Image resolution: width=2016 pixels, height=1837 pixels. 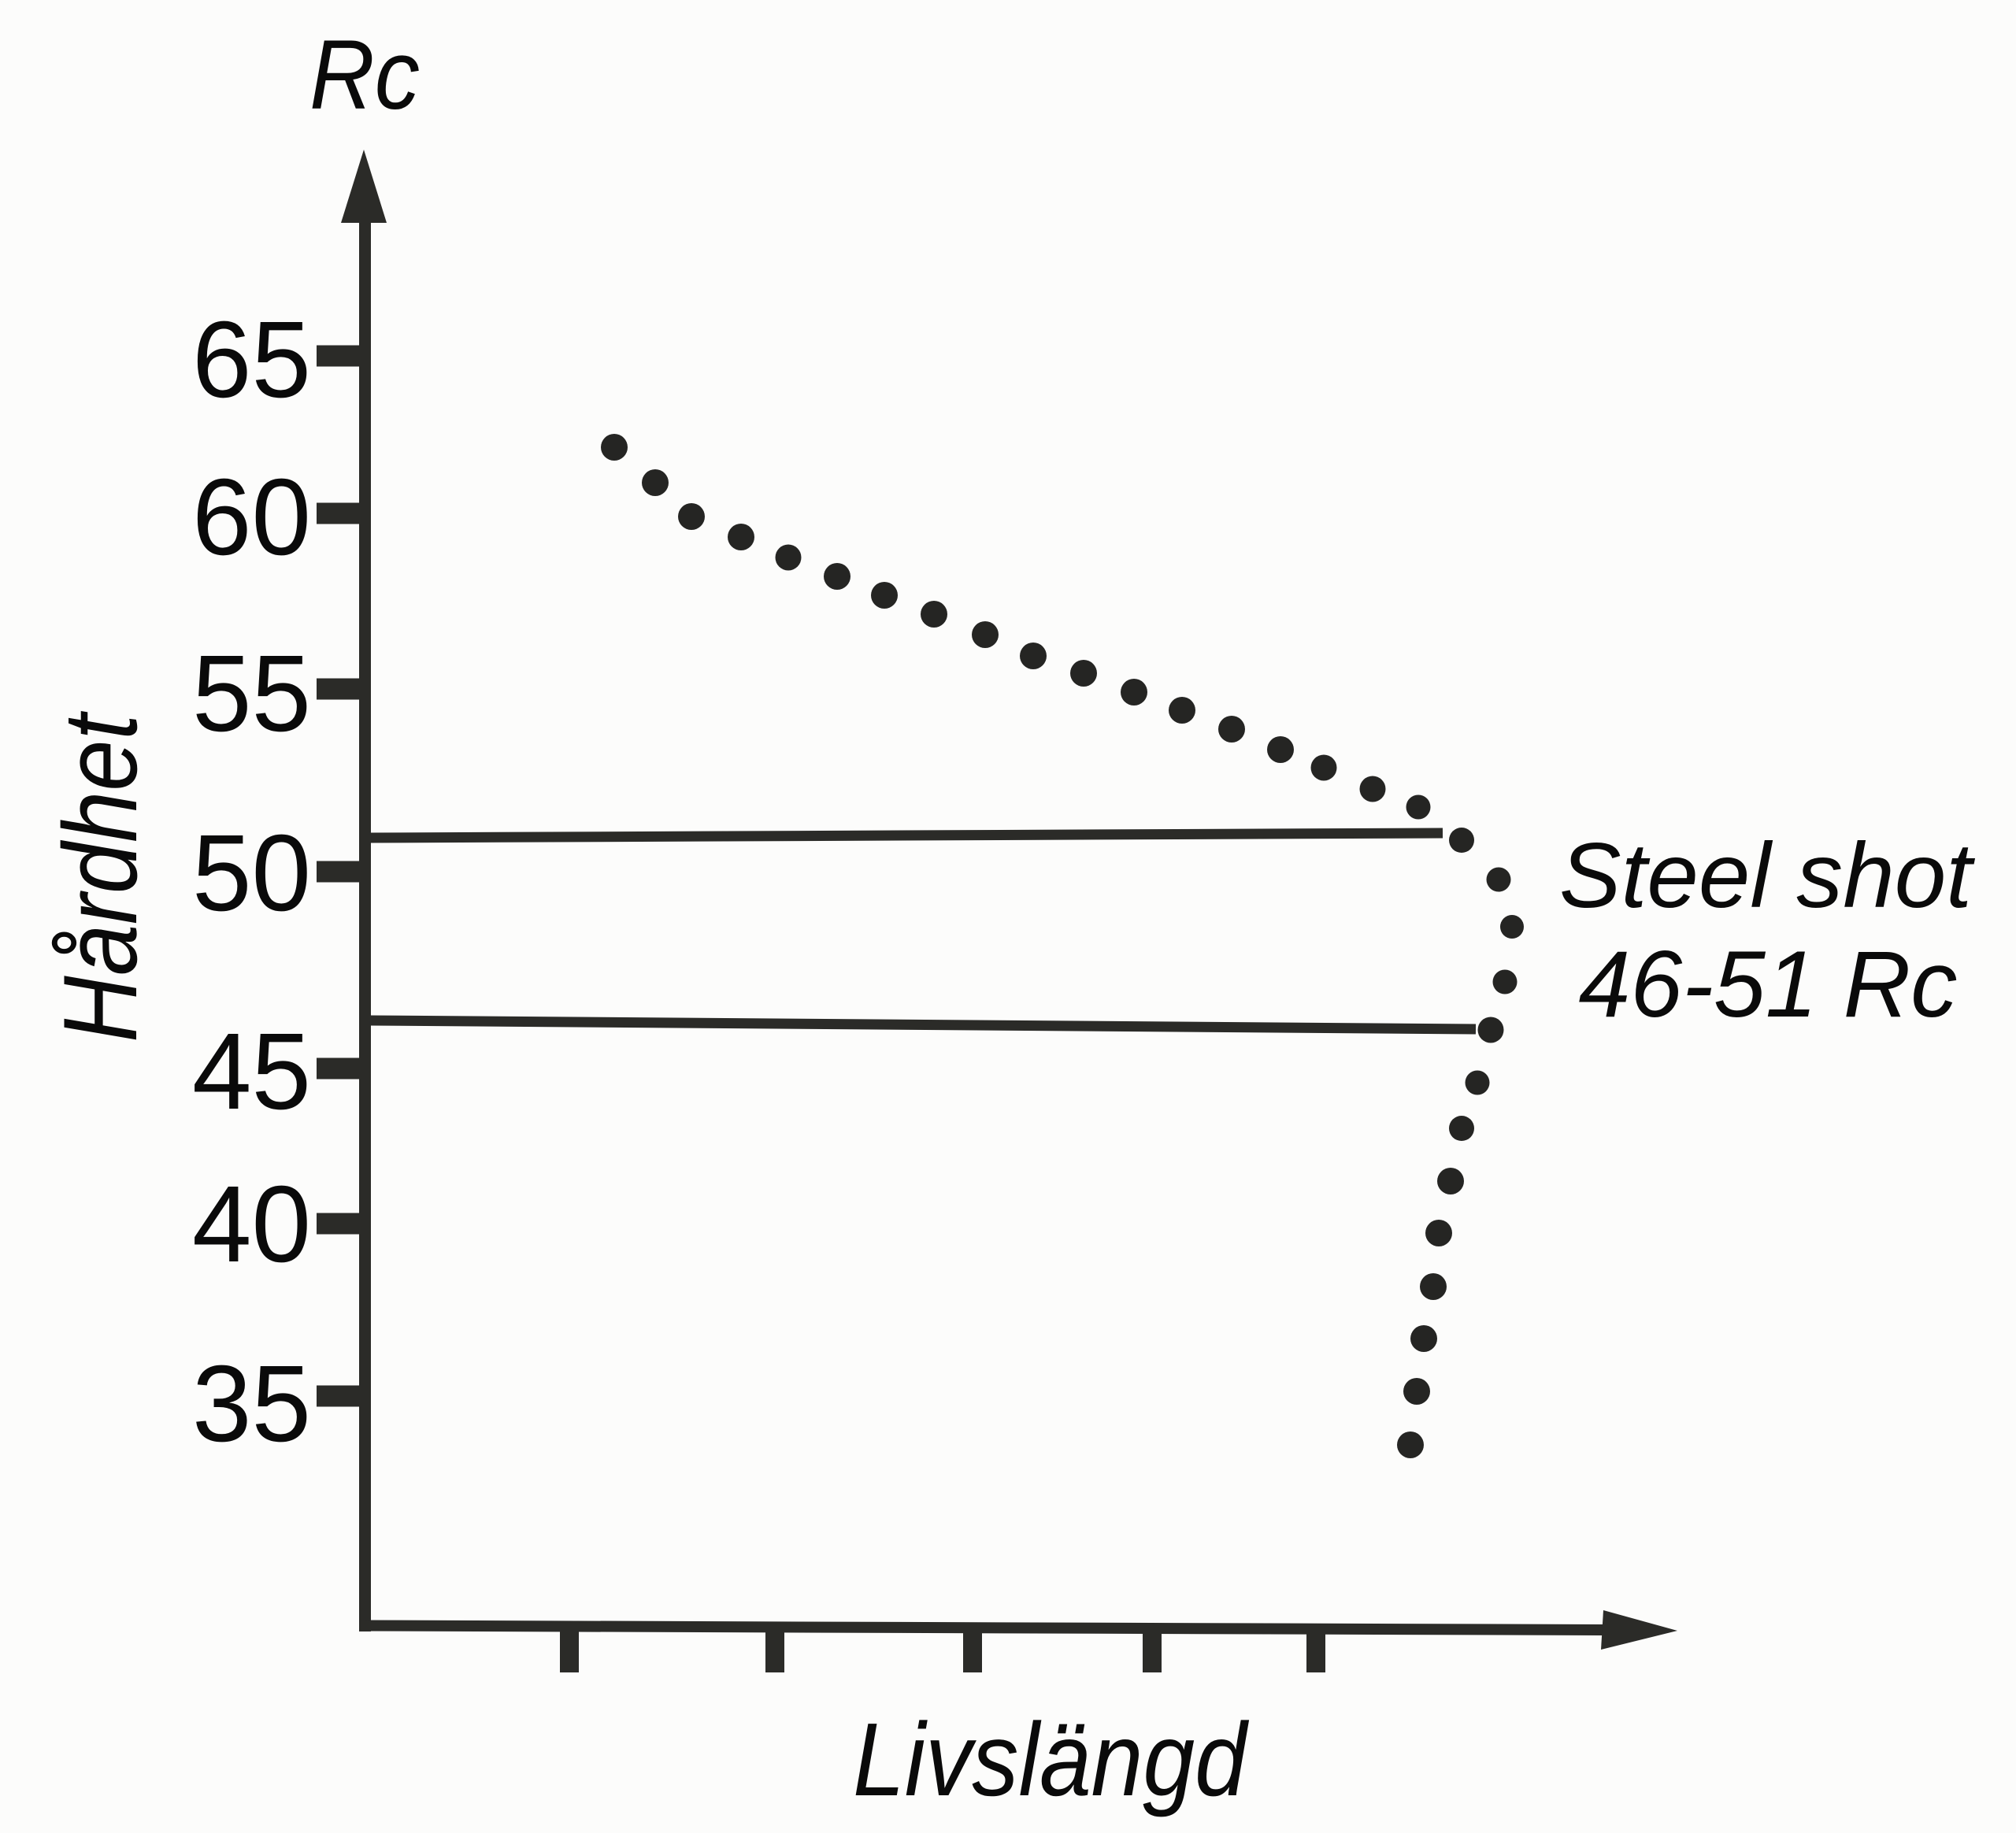 What do you see at coordinates (101, 877) in the screenshot?
I see `svg-text: Hårdhet` at bounding box center [101, 877].